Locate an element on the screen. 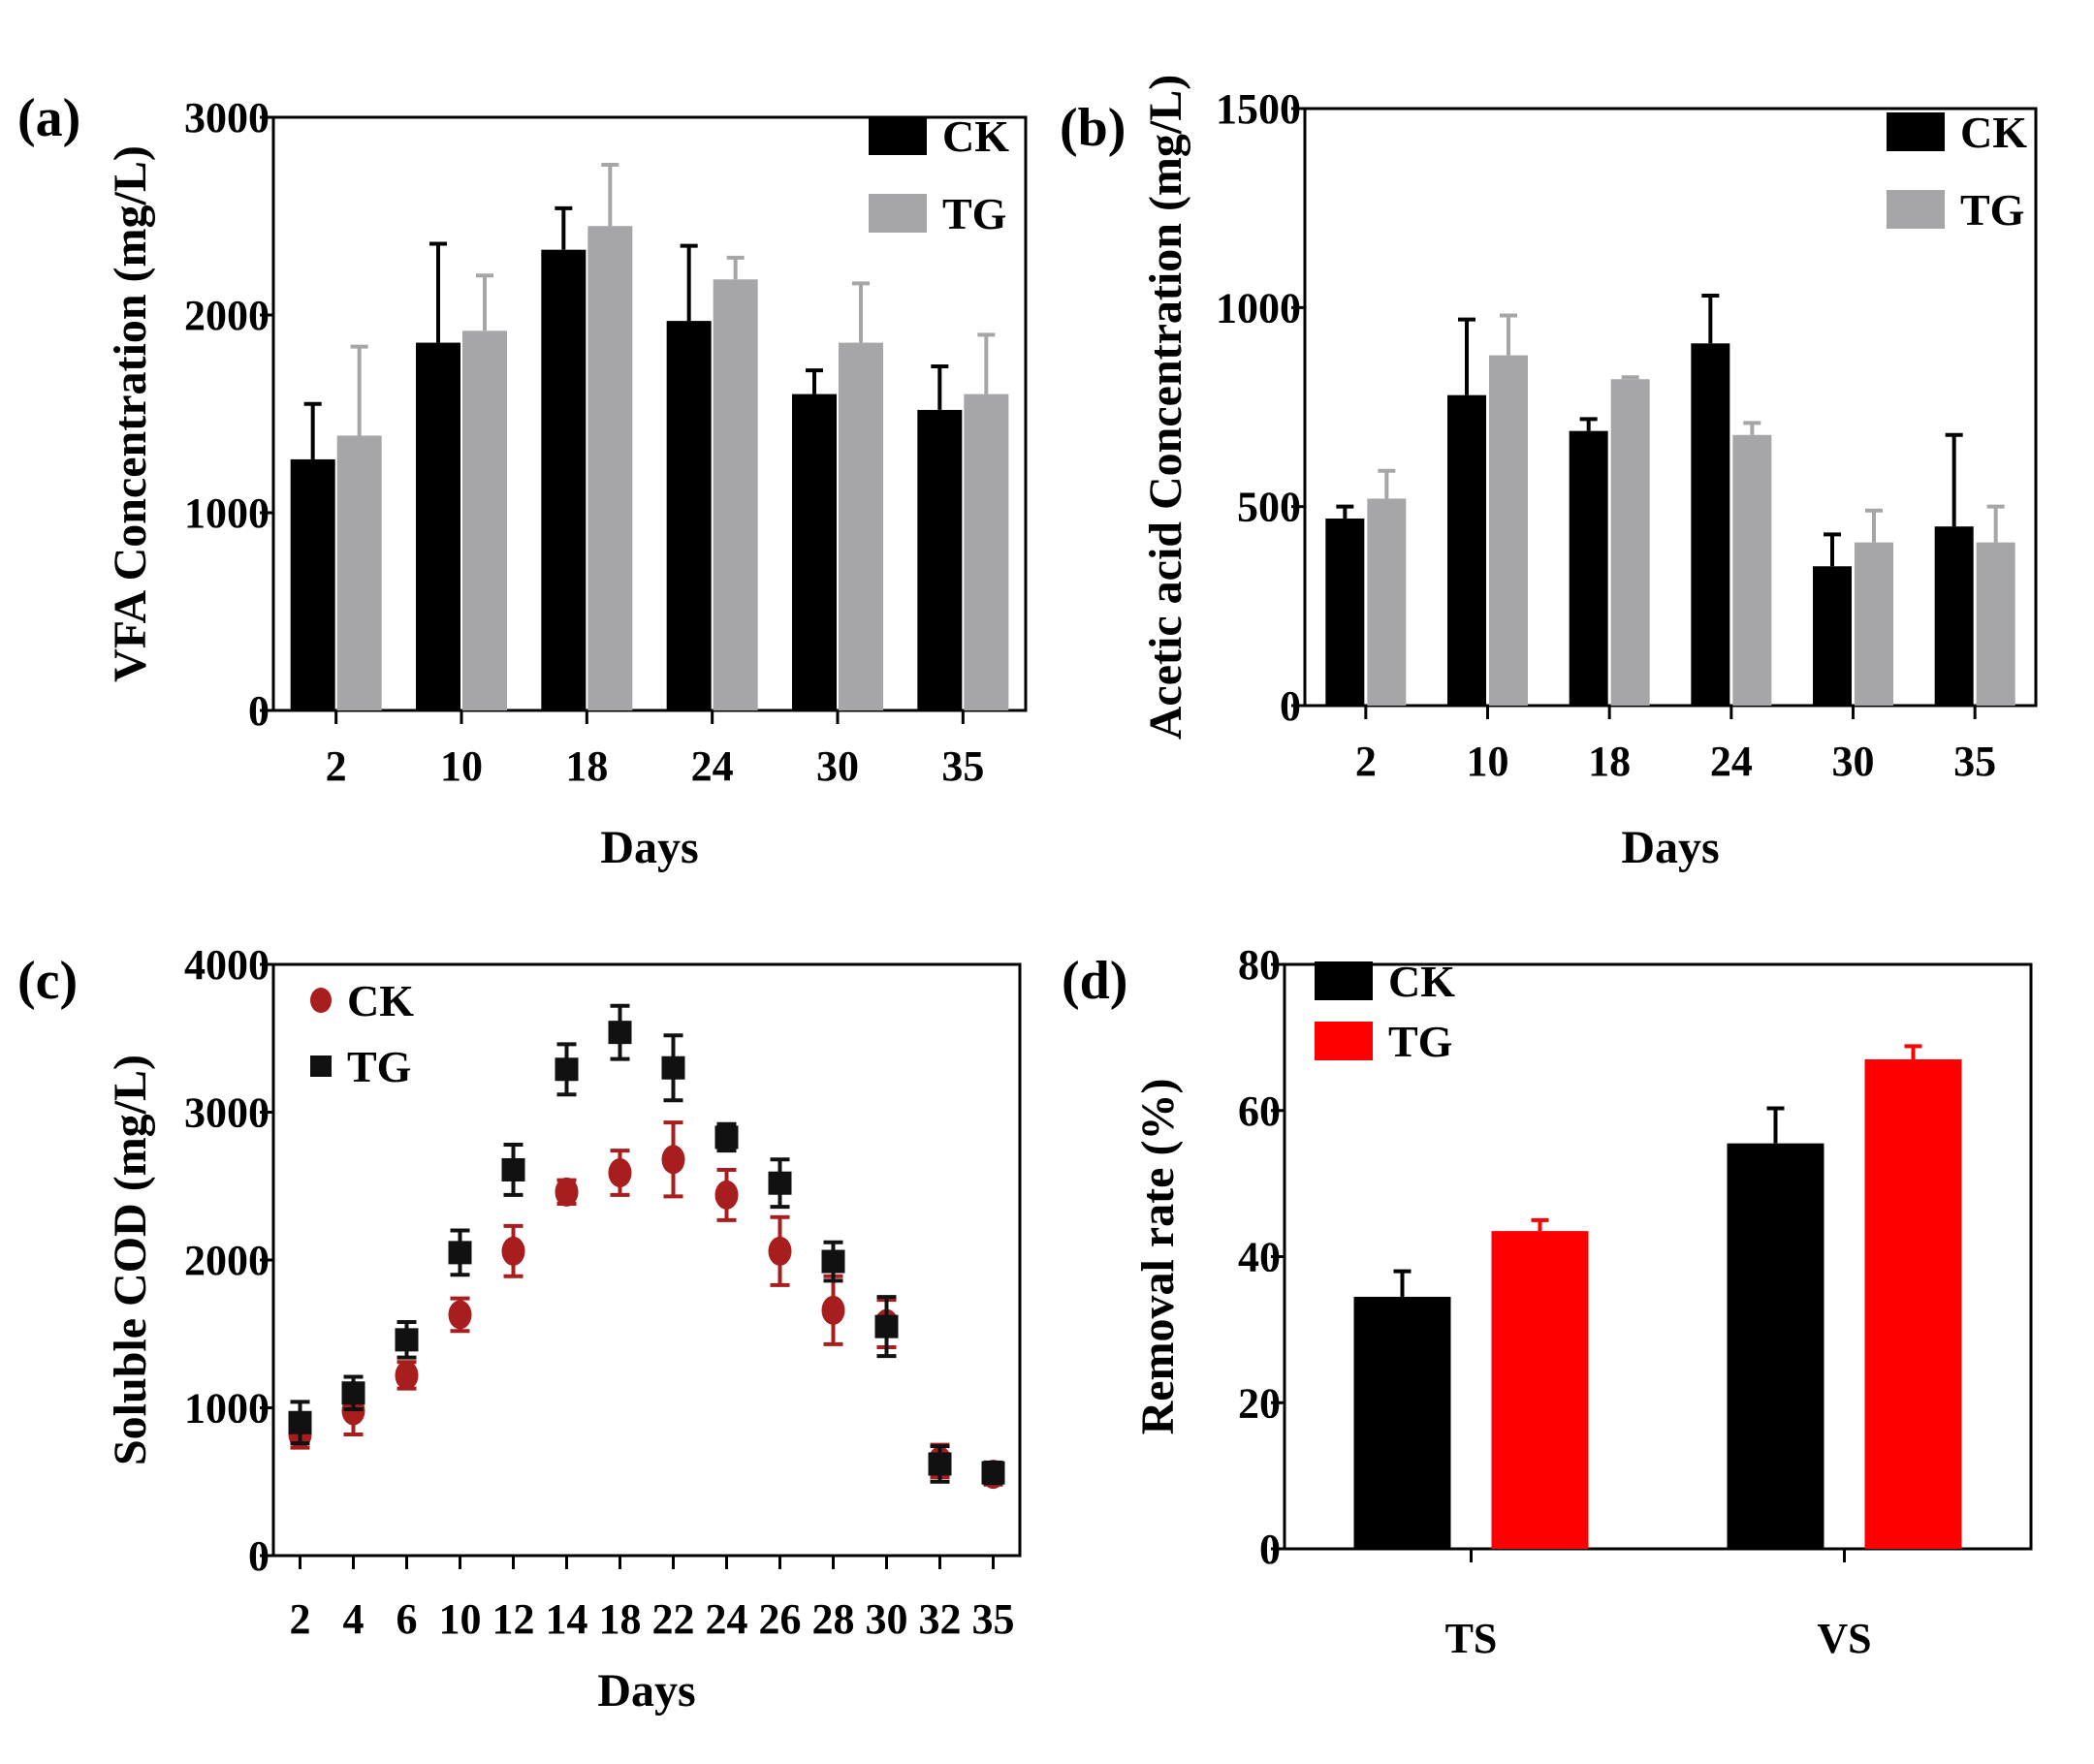 The width and height of the screenshot is (2094, 1764). x-tick-label: 28 is located at coordinates (833, 1619).